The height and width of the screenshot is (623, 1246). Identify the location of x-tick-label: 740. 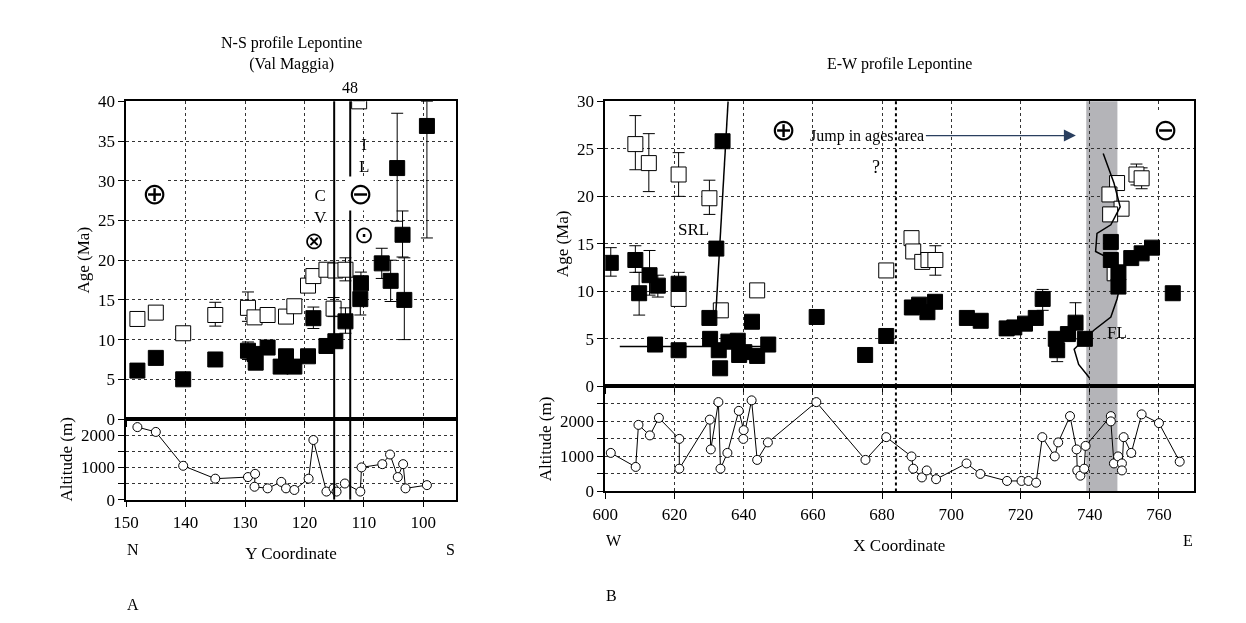
(1089, 514).